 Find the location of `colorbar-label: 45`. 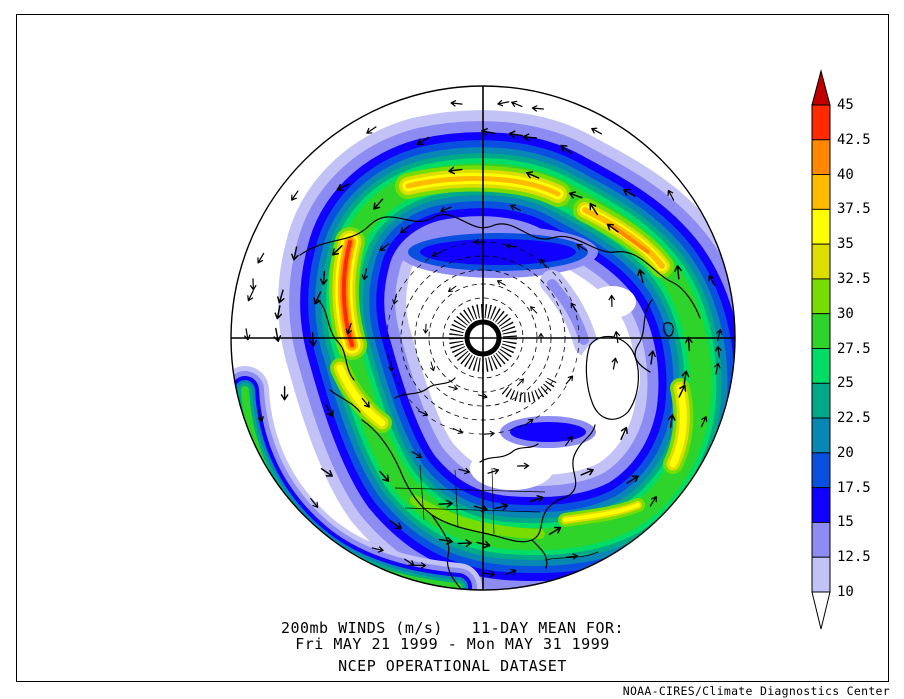

colorbar-label: 45 is located at coordinates (845, 105).